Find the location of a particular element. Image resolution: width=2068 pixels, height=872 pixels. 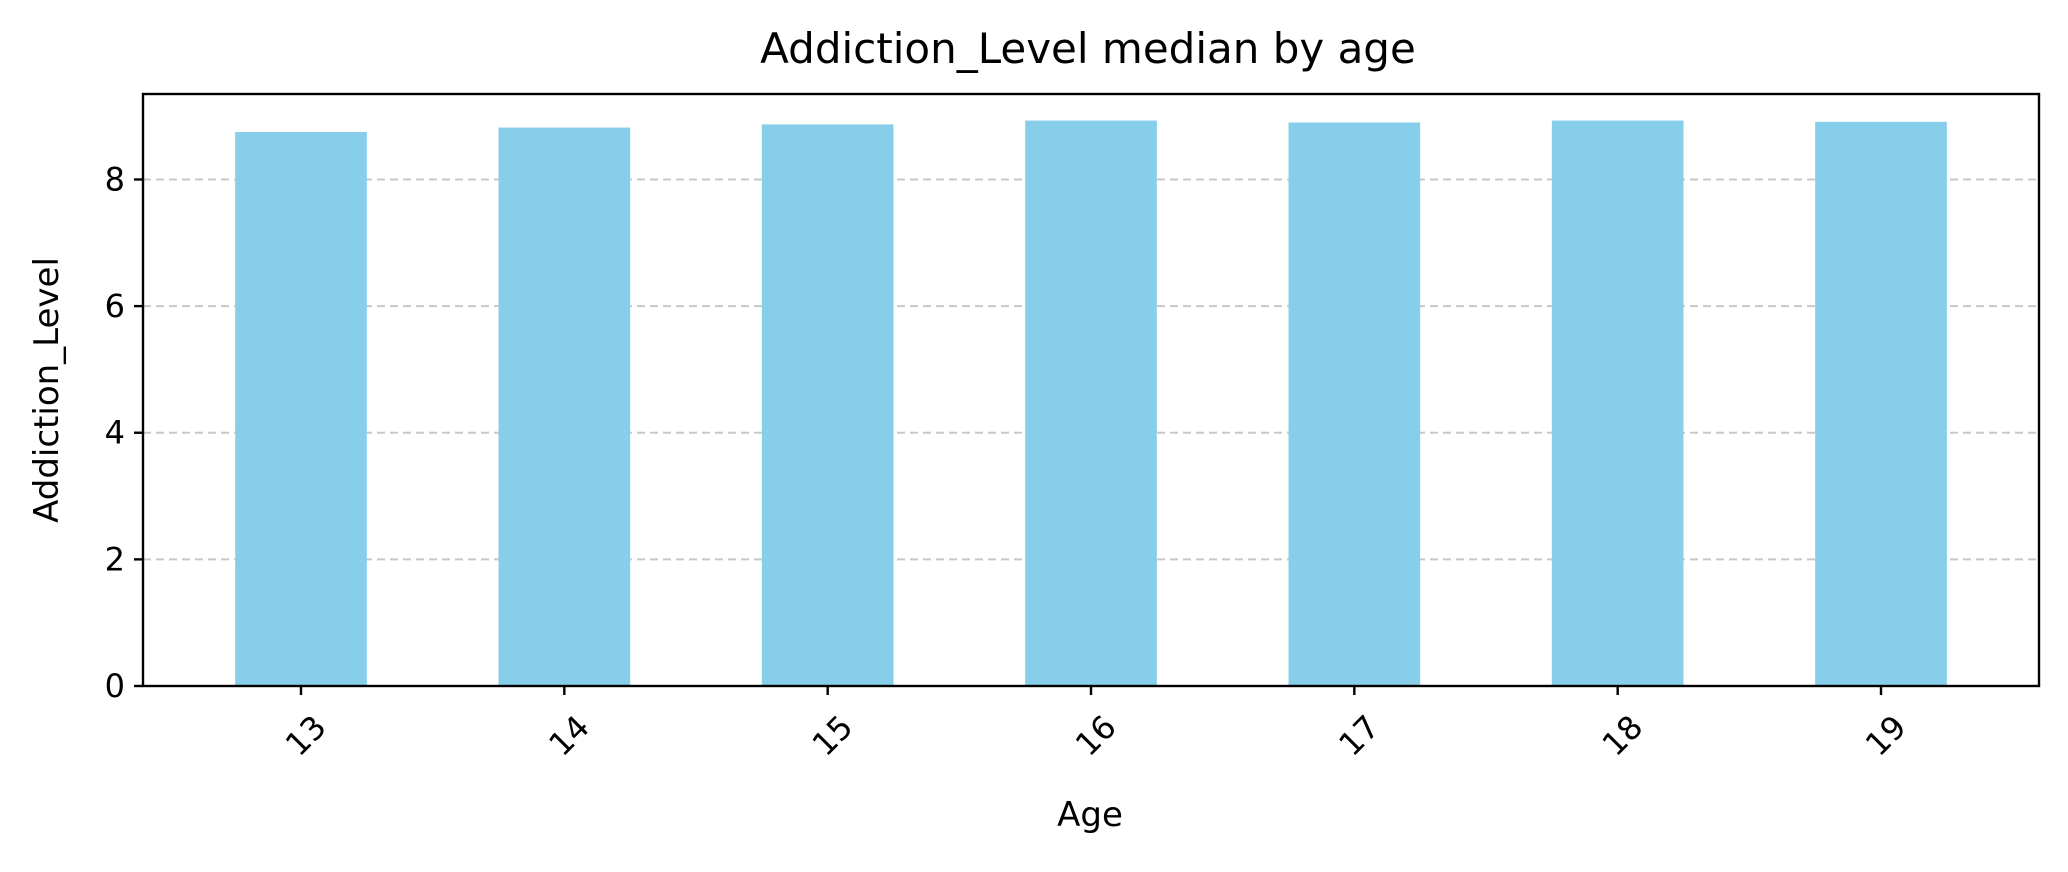

x-tick-label: 18 is located at coordinates (1623, 736).